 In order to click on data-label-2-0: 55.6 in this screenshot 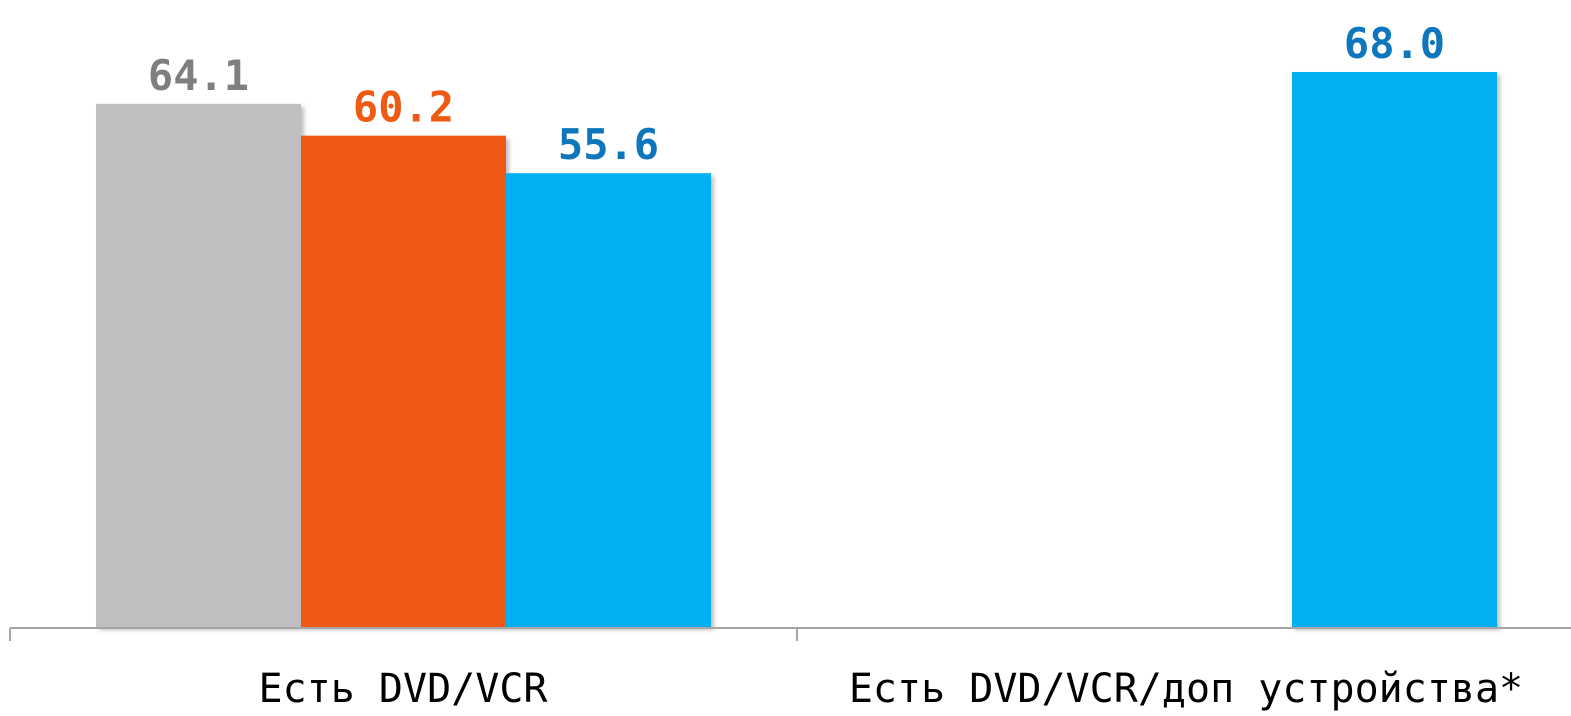, I will do `click(608, 144)`.